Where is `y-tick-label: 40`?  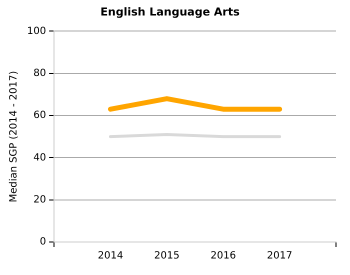
y-tick-label: 40 is located at coordinates (39, 158).